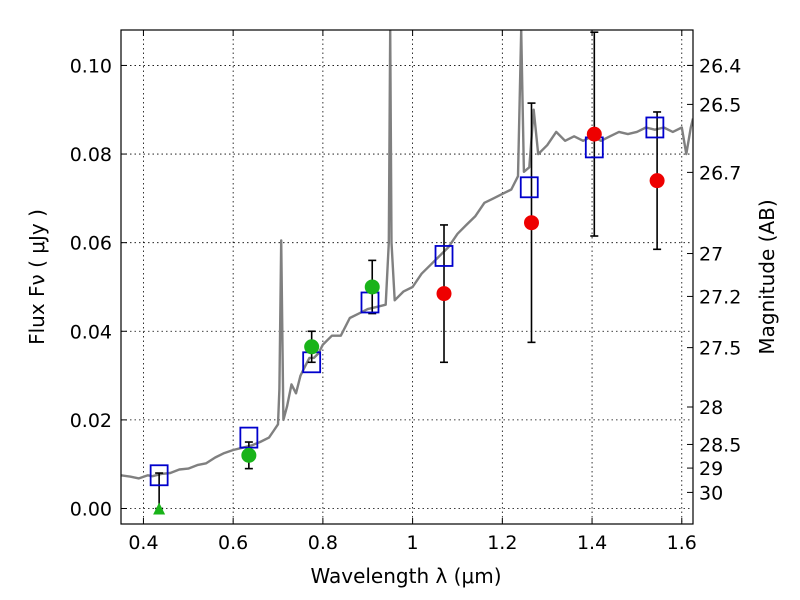  Describe the element at coordinates (720, 173) in the screenshot. I see `magnitude-tick-label: 26.7` at that location.